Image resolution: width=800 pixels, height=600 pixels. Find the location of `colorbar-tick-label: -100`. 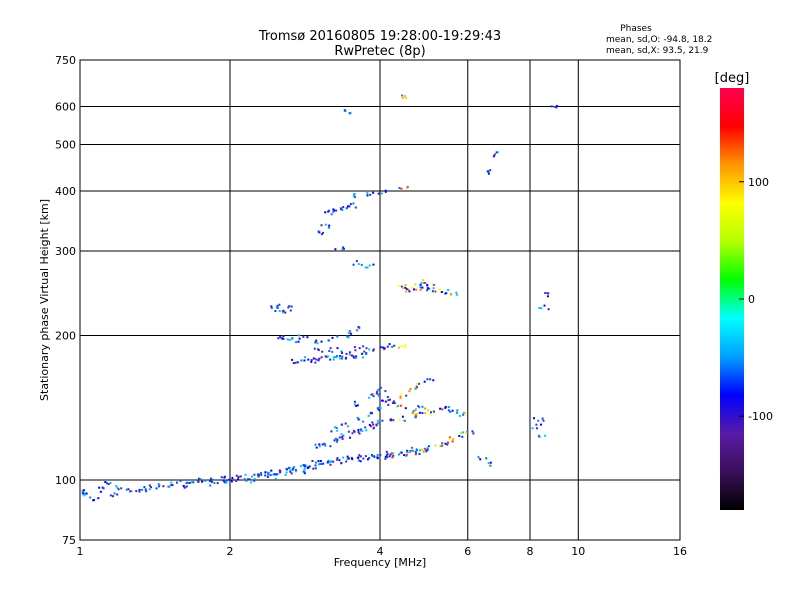

colorbar-tick-label: -100 is located at coordinates (760, 416).